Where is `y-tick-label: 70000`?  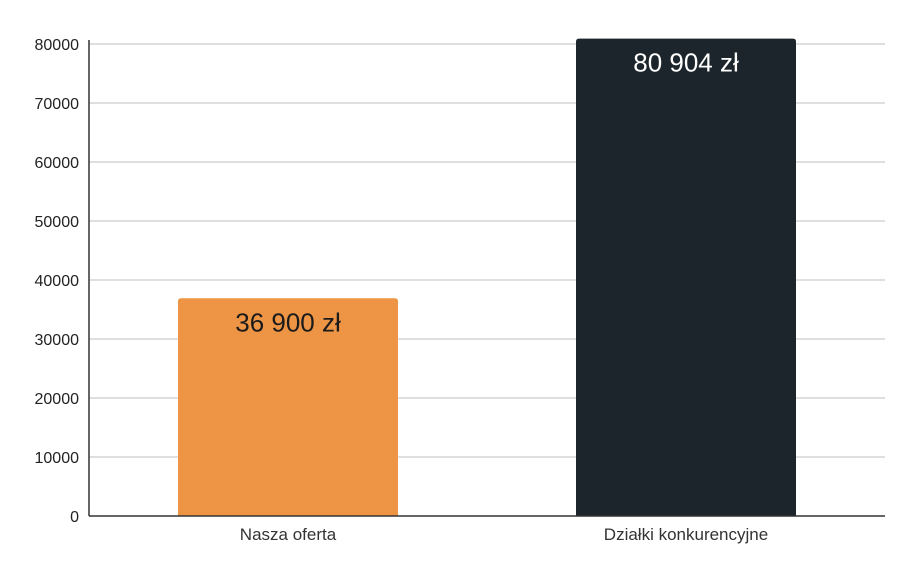
y-tick-label: 70000 is located at coordinates (57, 104).